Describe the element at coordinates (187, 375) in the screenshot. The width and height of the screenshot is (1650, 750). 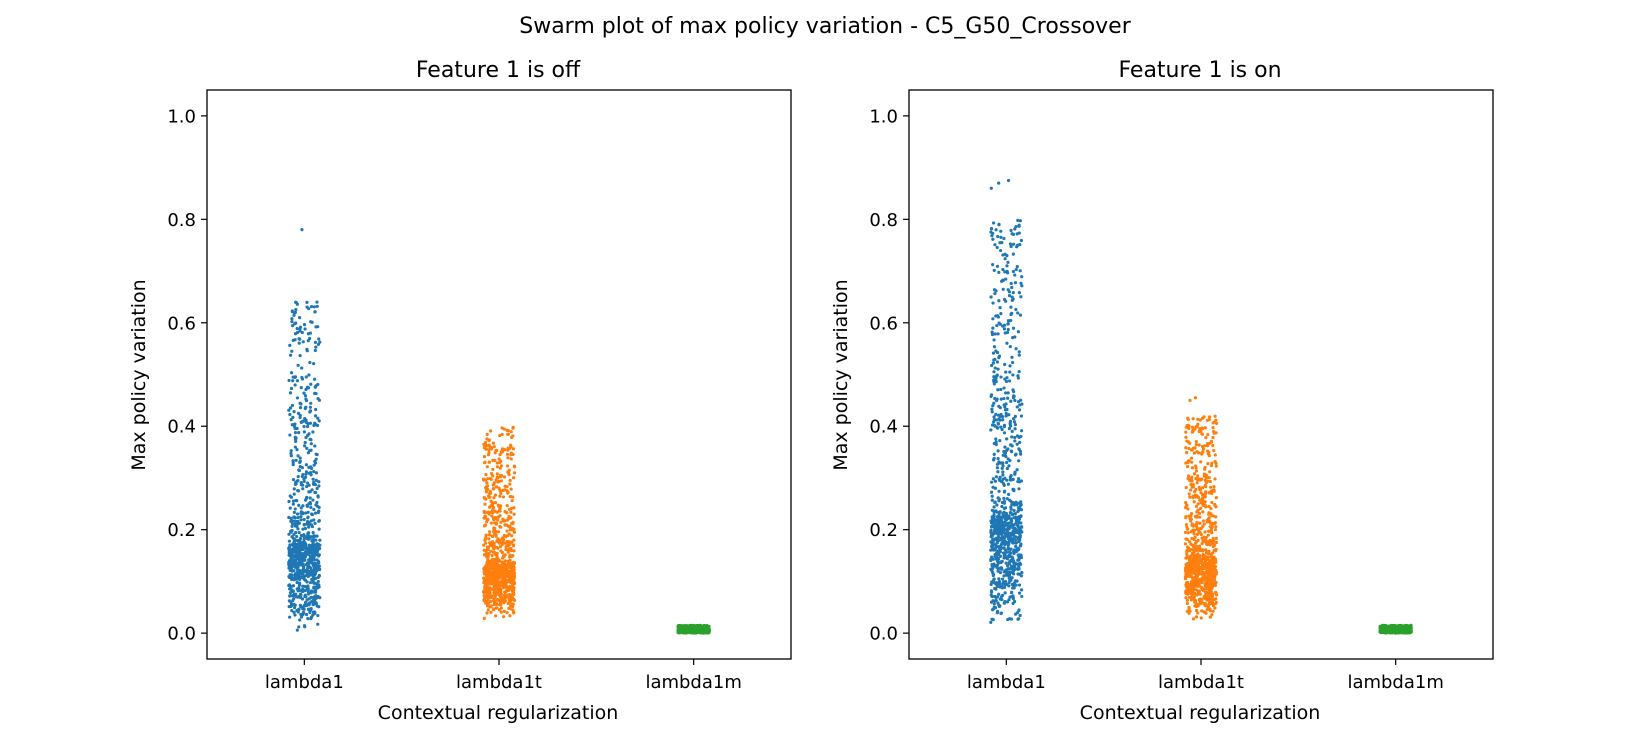
I see `y-axis: 0.00.20.40.60.81.0` at that location.